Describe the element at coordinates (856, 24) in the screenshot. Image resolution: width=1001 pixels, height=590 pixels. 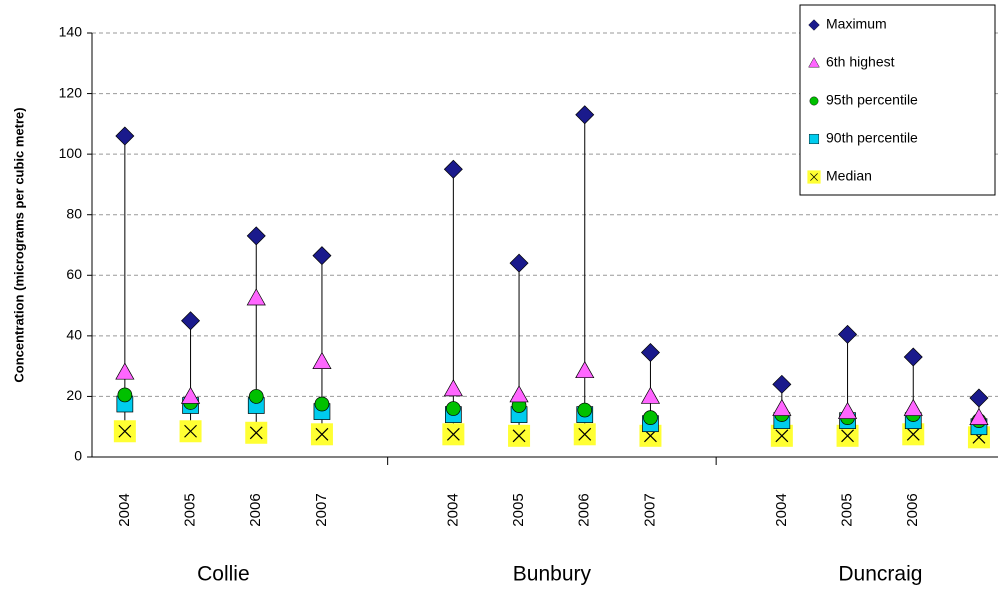
I see `legend-label: Maximum` at that location.